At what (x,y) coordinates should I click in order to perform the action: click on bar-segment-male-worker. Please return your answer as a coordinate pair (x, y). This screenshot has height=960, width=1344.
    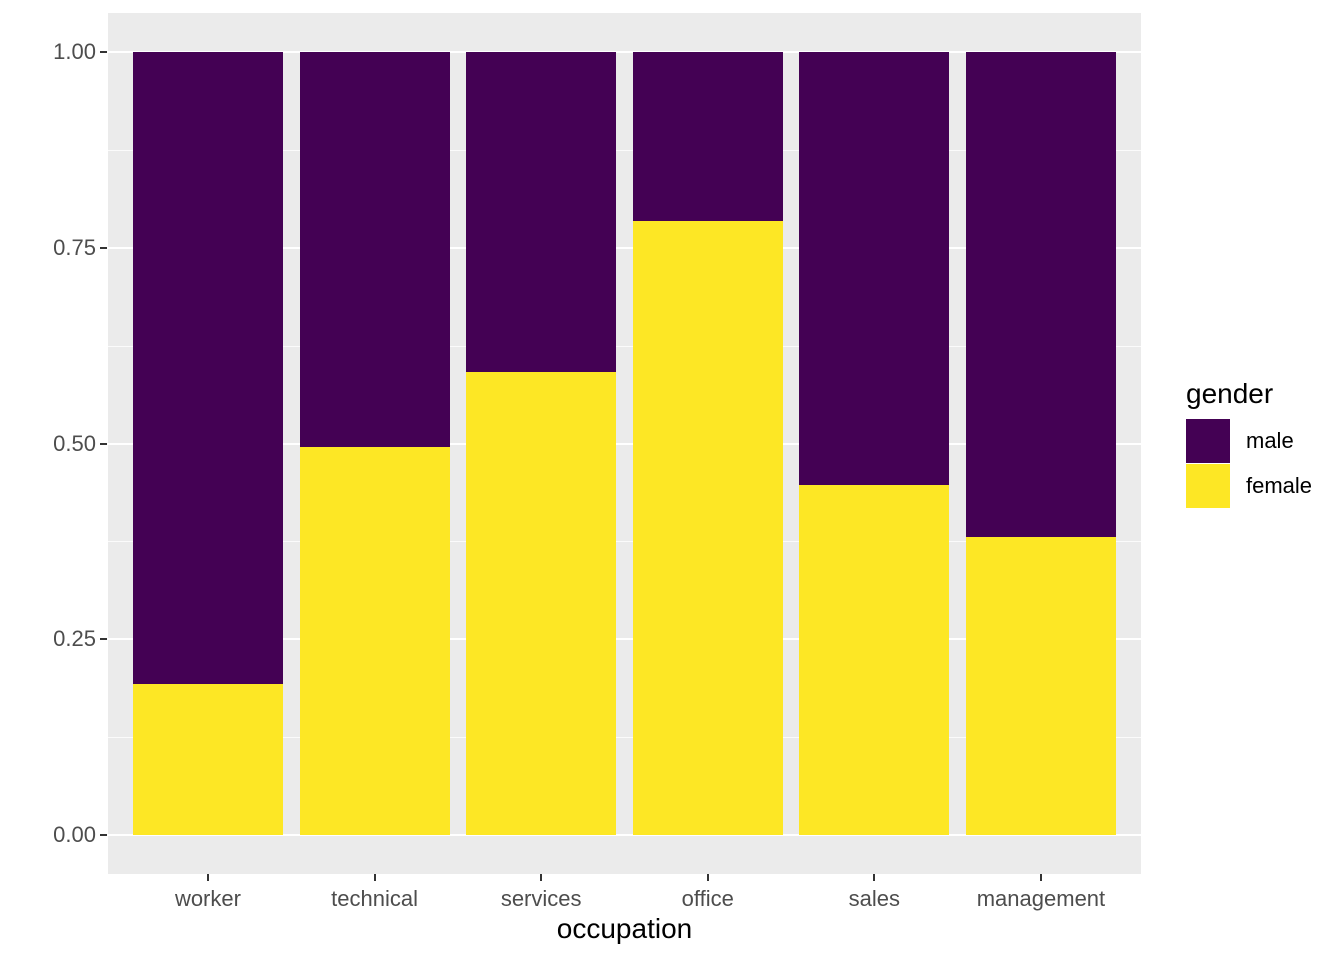
    Looking at the image, I should click on (207, 368).